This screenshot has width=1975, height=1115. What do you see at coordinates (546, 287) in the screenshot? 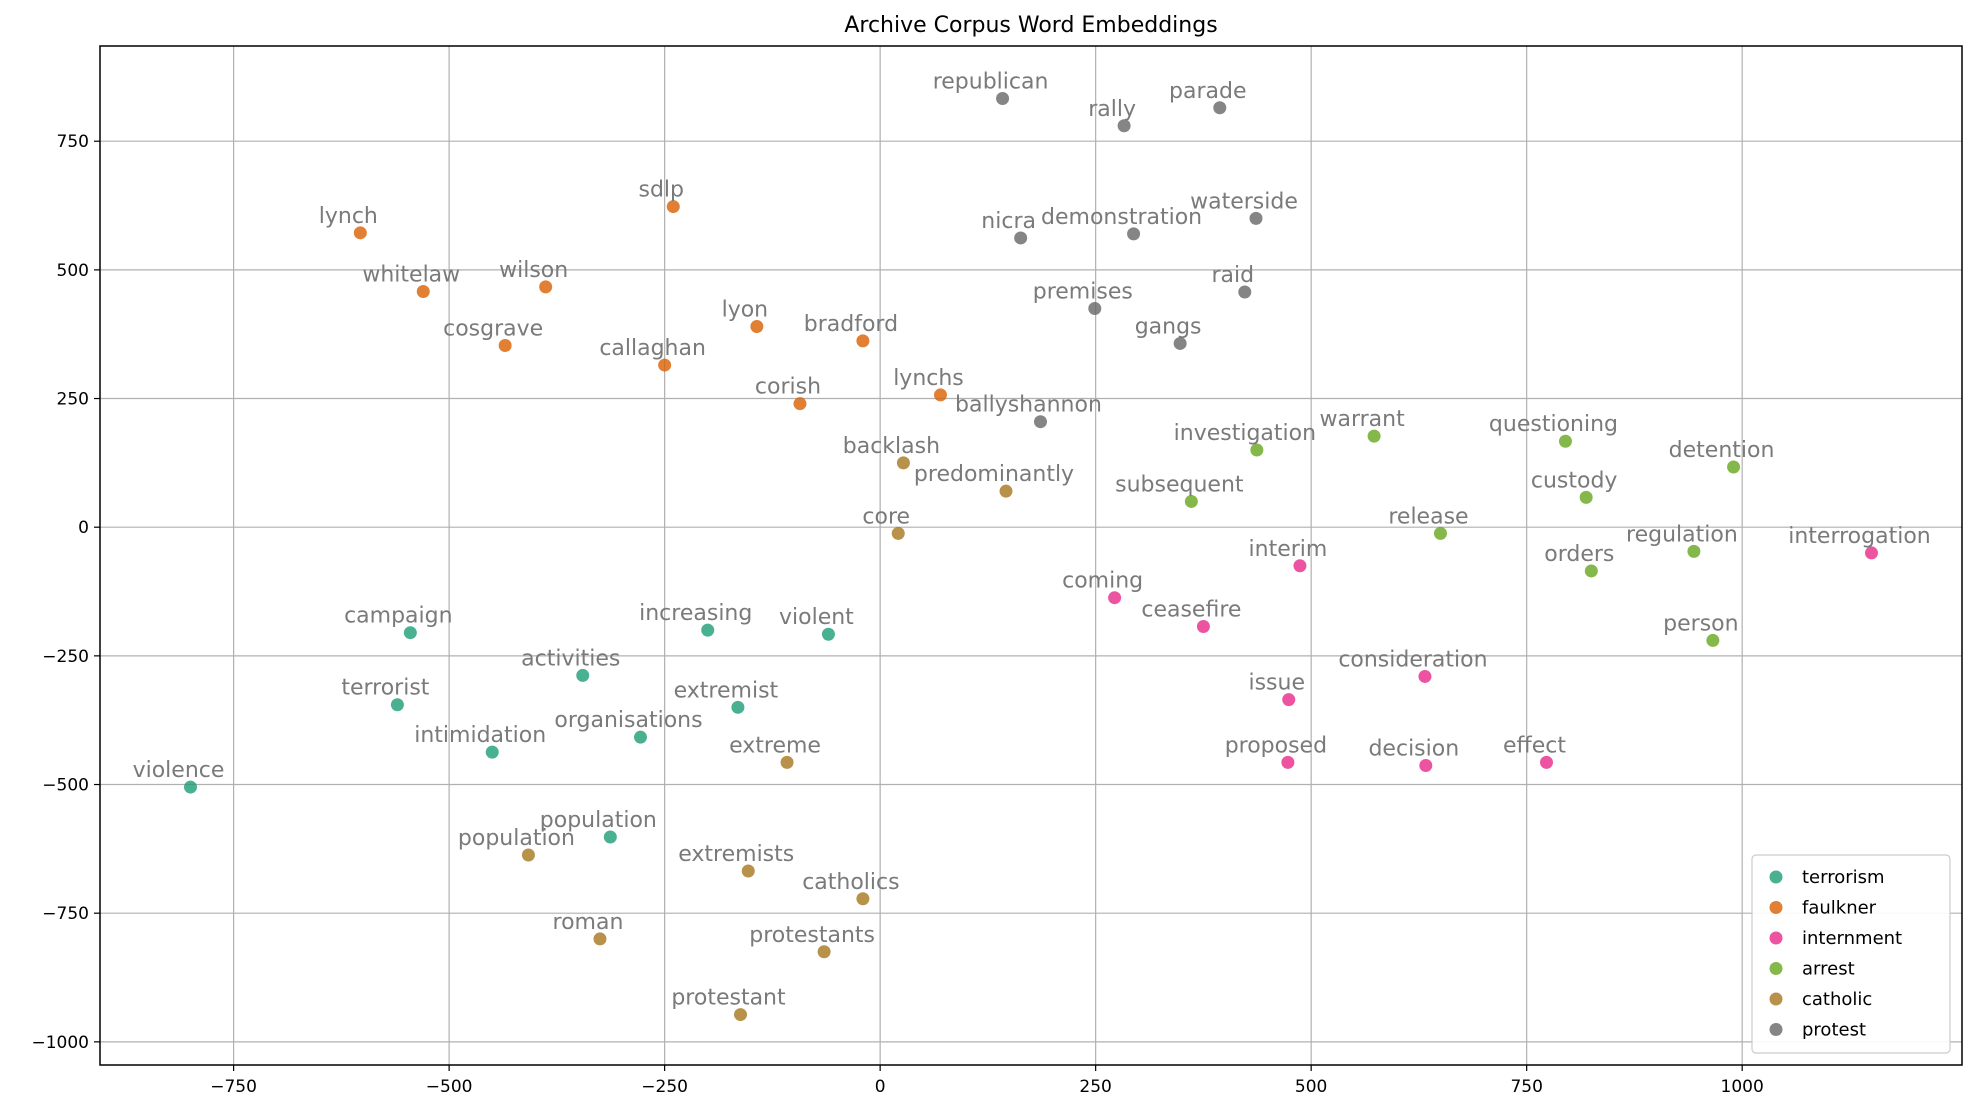
I see `point-wilson` at bounding box center [546, 287].